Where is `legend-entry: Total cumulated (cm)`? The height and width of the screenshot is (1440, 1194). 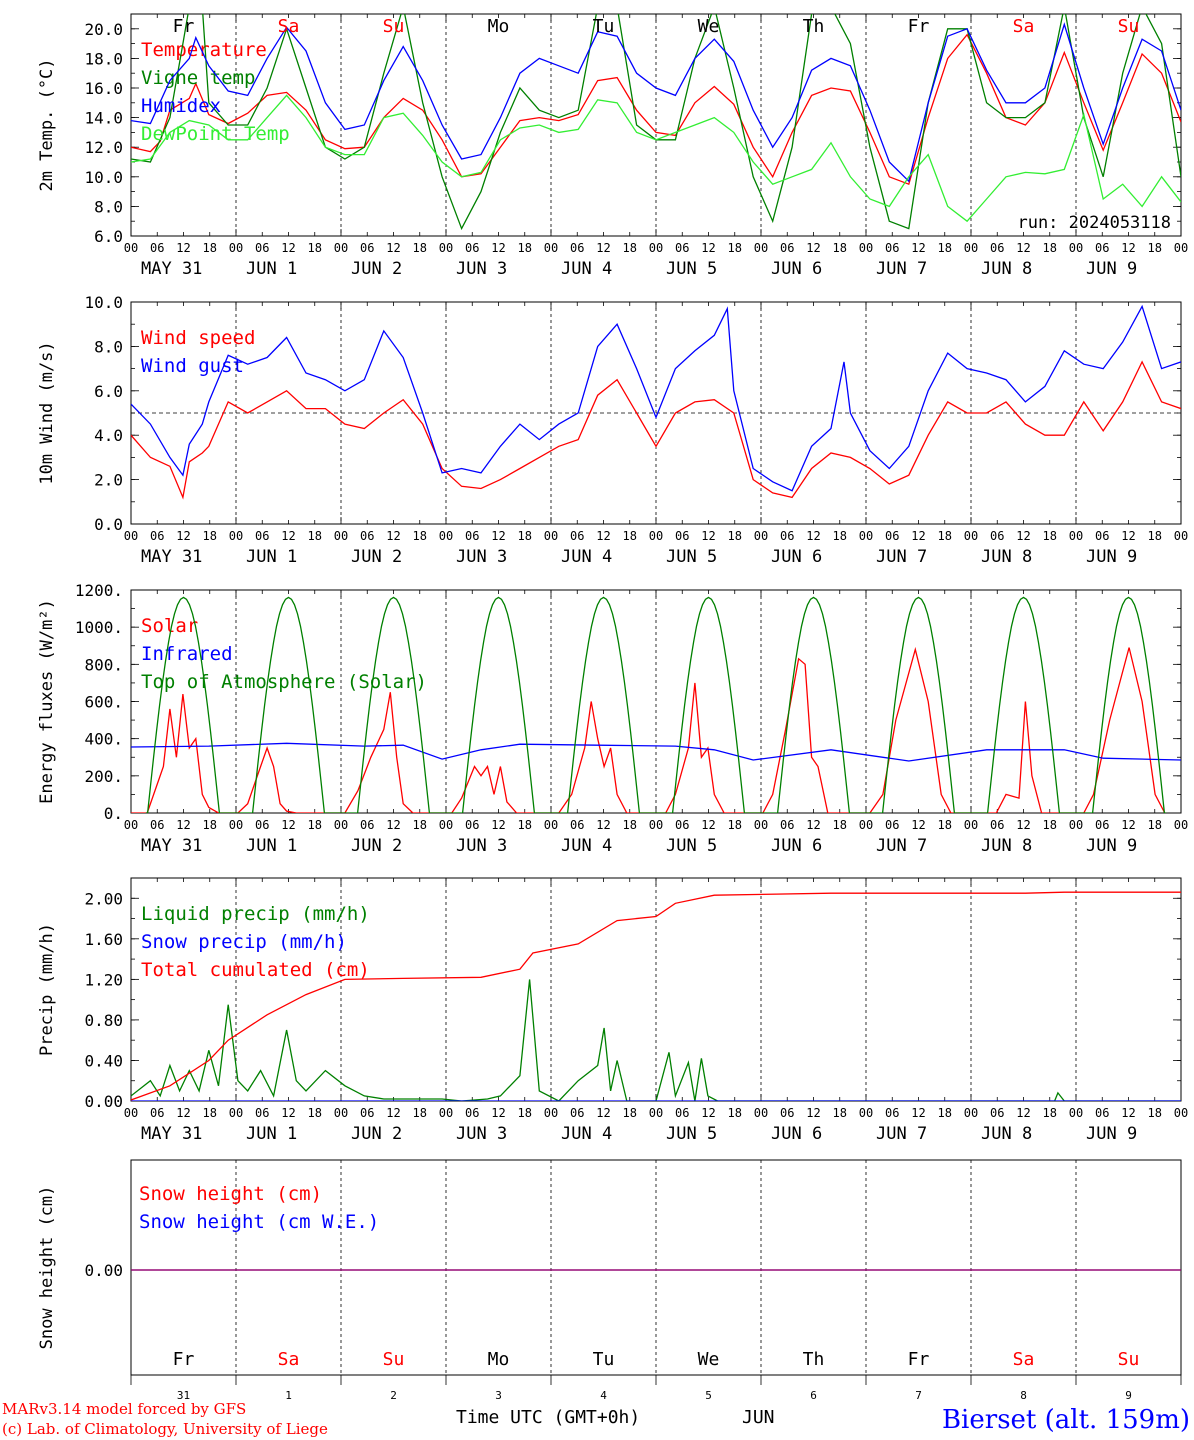 legend-entry: Total cumulated (cm) is located at coordinates (255, 970).